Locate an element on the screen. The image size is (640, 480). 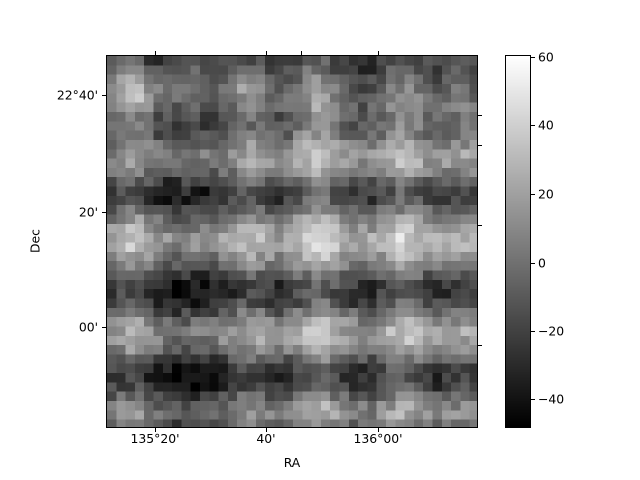
colorbar-tick-label-0: 0 is located at coordinates (542, 263).